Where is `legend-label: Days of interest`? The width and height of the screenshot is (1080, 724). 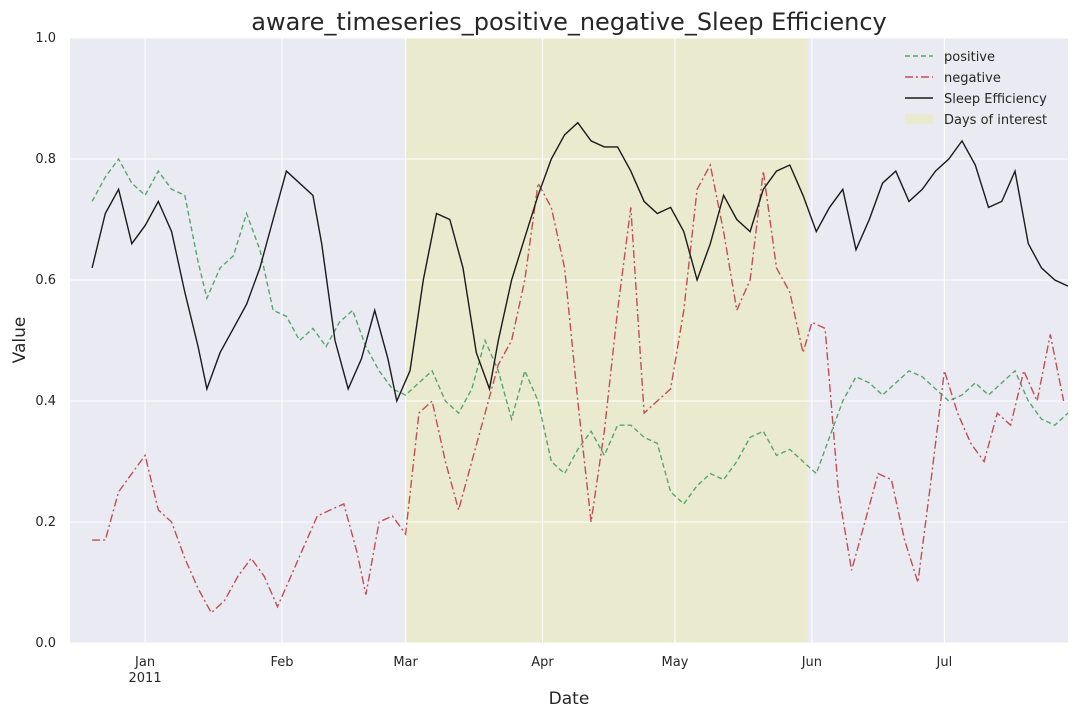
legend-label: Days of interest is located at coordinates (995, 120).